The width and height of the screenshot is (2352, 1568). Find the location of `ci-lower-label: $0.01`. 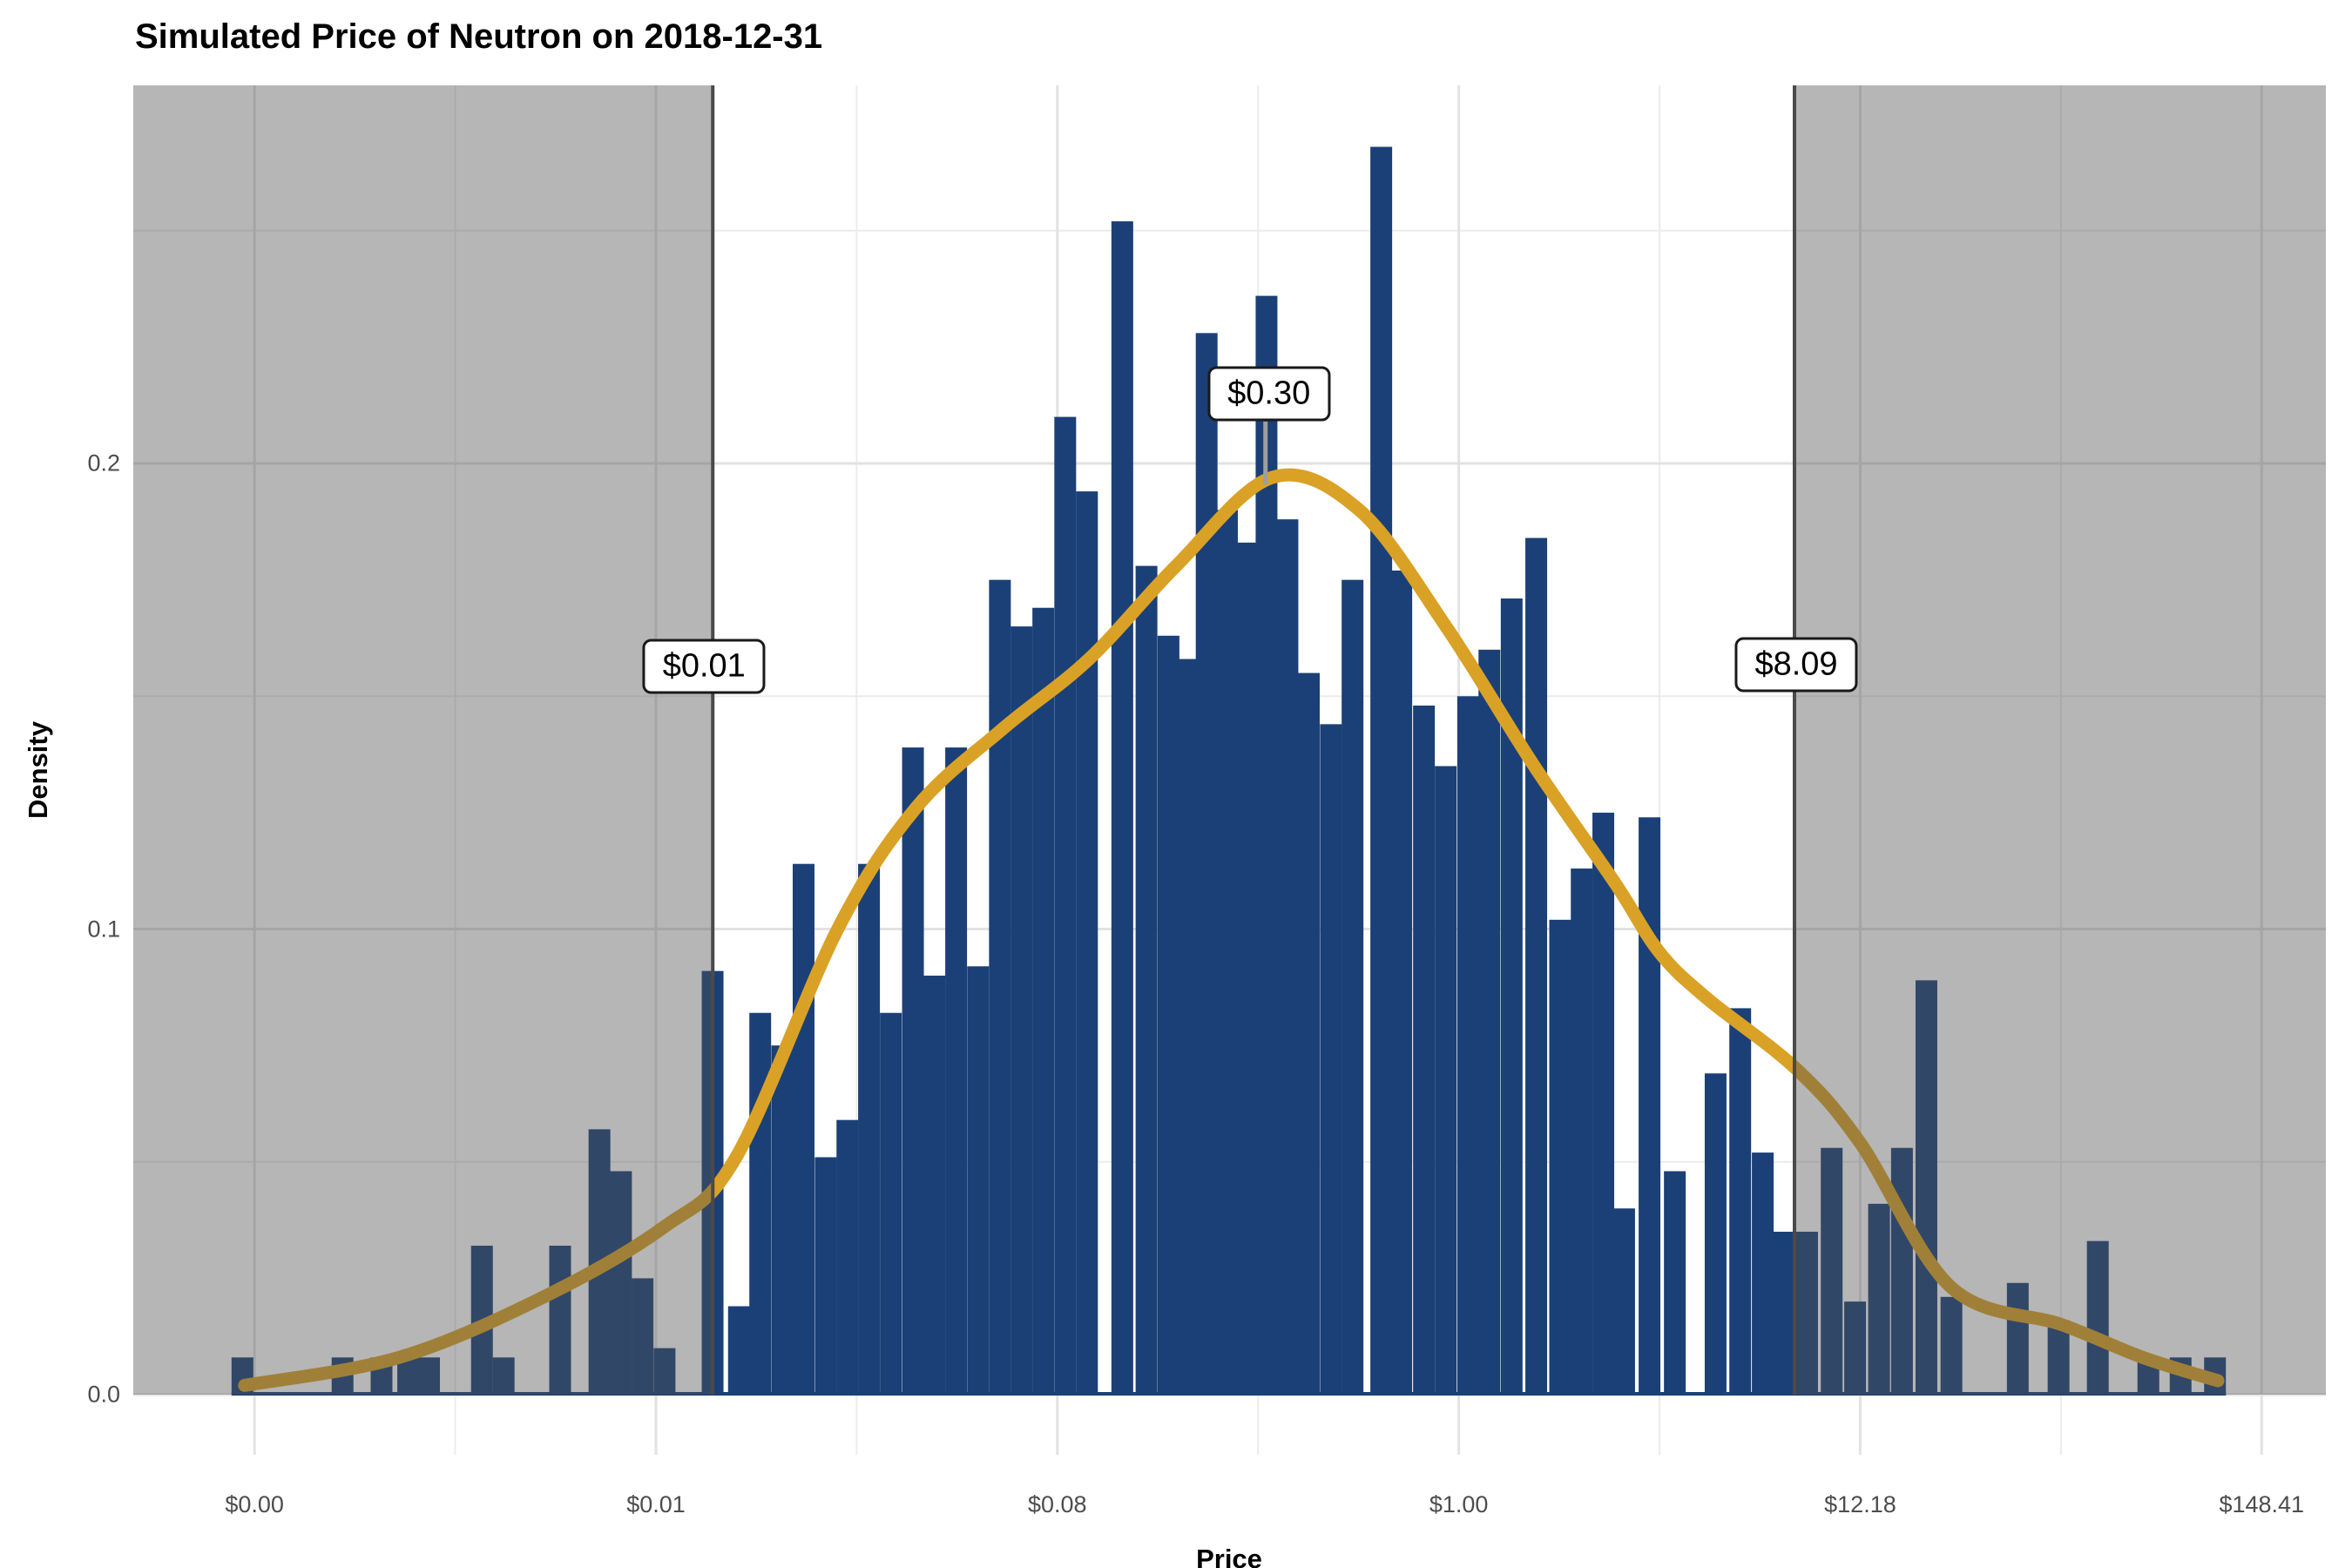

ci-lower-label: $0.01 is located at coordinates (704, 667).